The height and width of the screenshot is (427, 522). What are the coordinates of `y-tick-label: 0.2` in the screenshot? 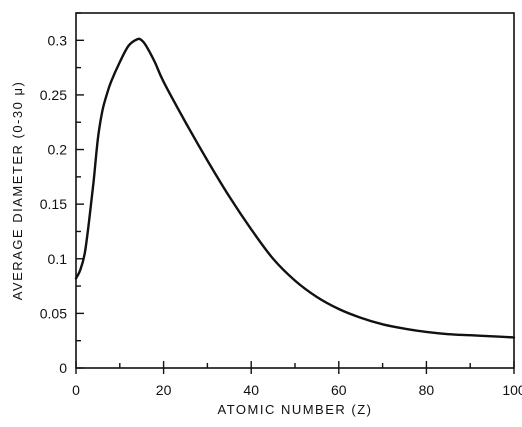 It's located at (58, 150).